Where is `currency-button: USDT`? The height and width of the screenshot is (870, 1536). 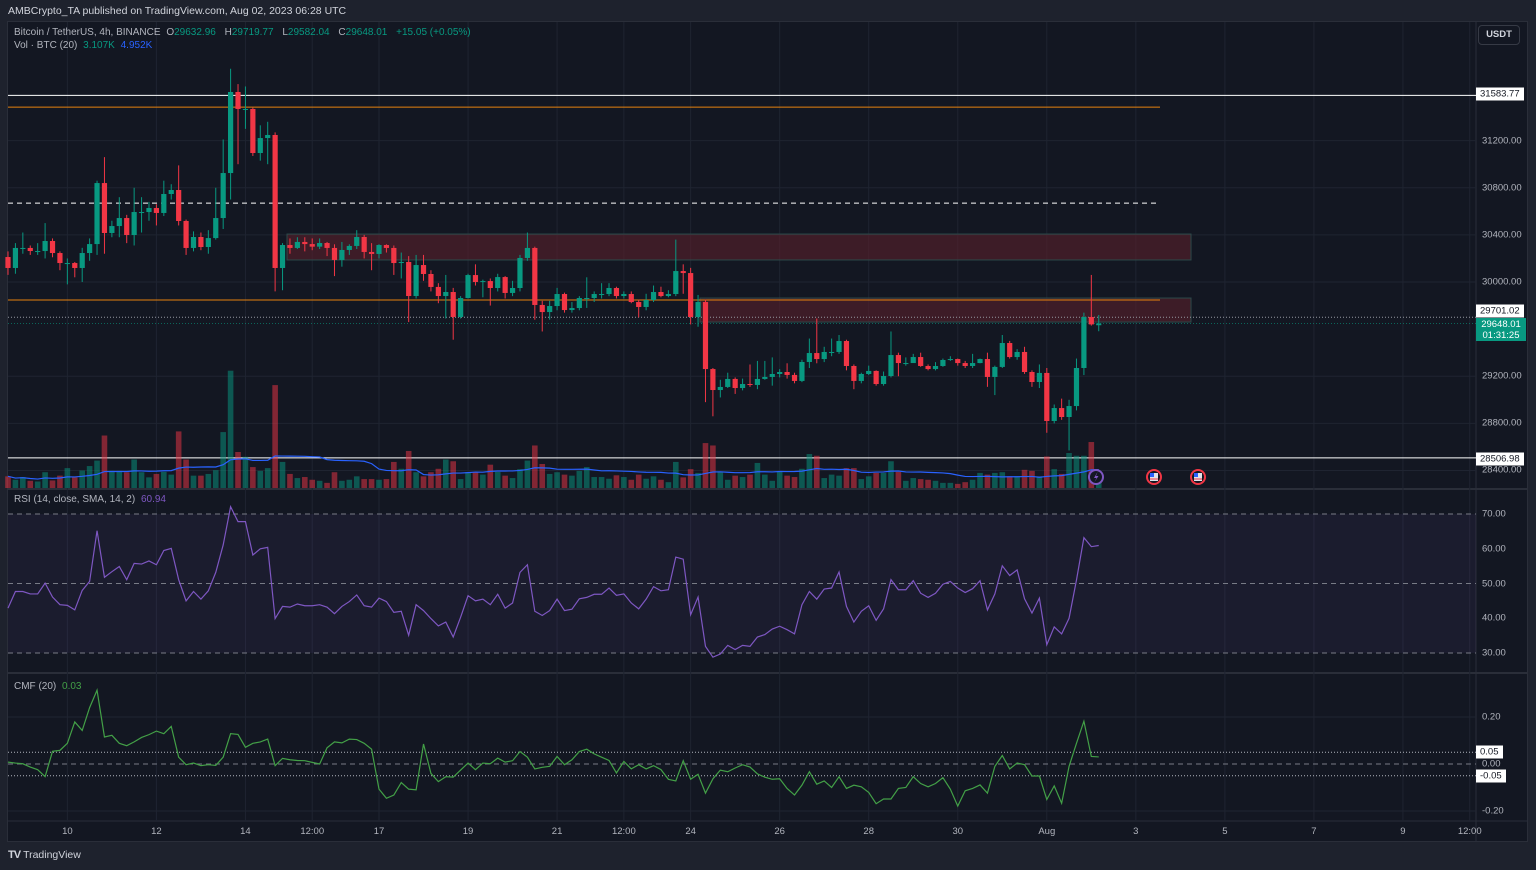
currency-button: USDT is located at coordinates (1499, 35).